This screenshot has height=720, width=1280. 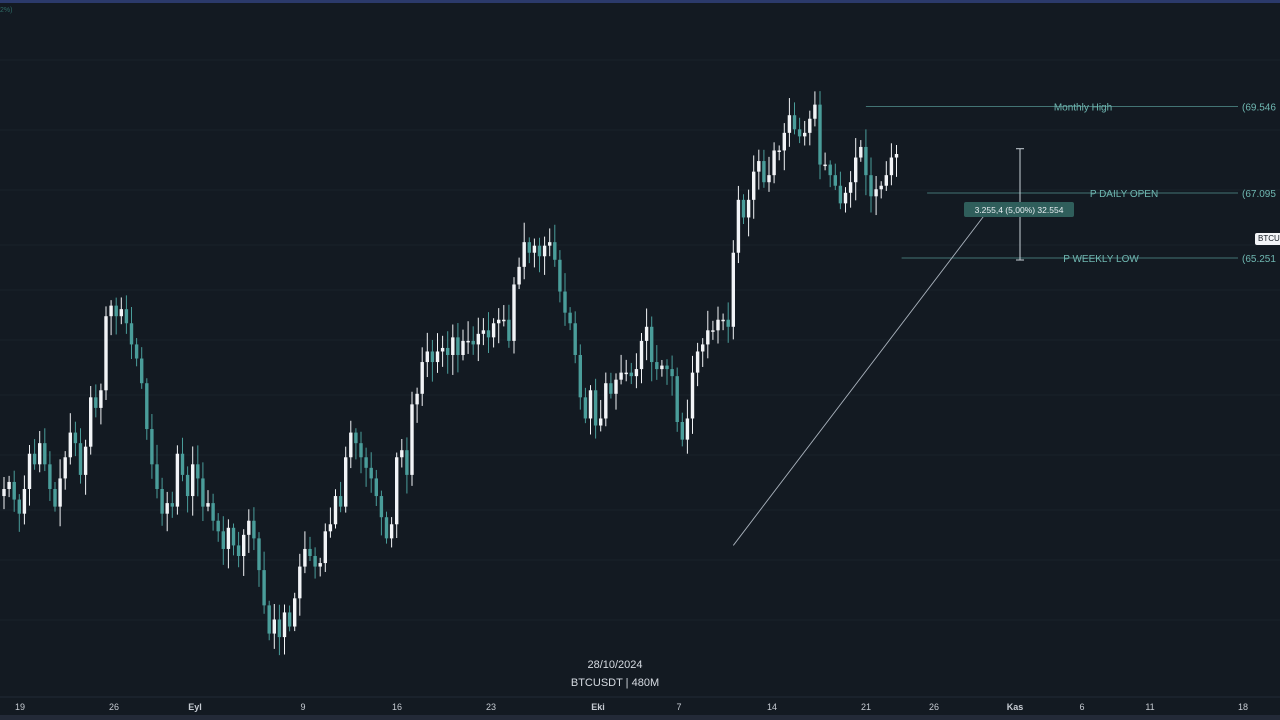 What do you see at coordinates (678, 707) in the screenshot?
I see `x-tick-label: 7` at bounding box center [678, 707].